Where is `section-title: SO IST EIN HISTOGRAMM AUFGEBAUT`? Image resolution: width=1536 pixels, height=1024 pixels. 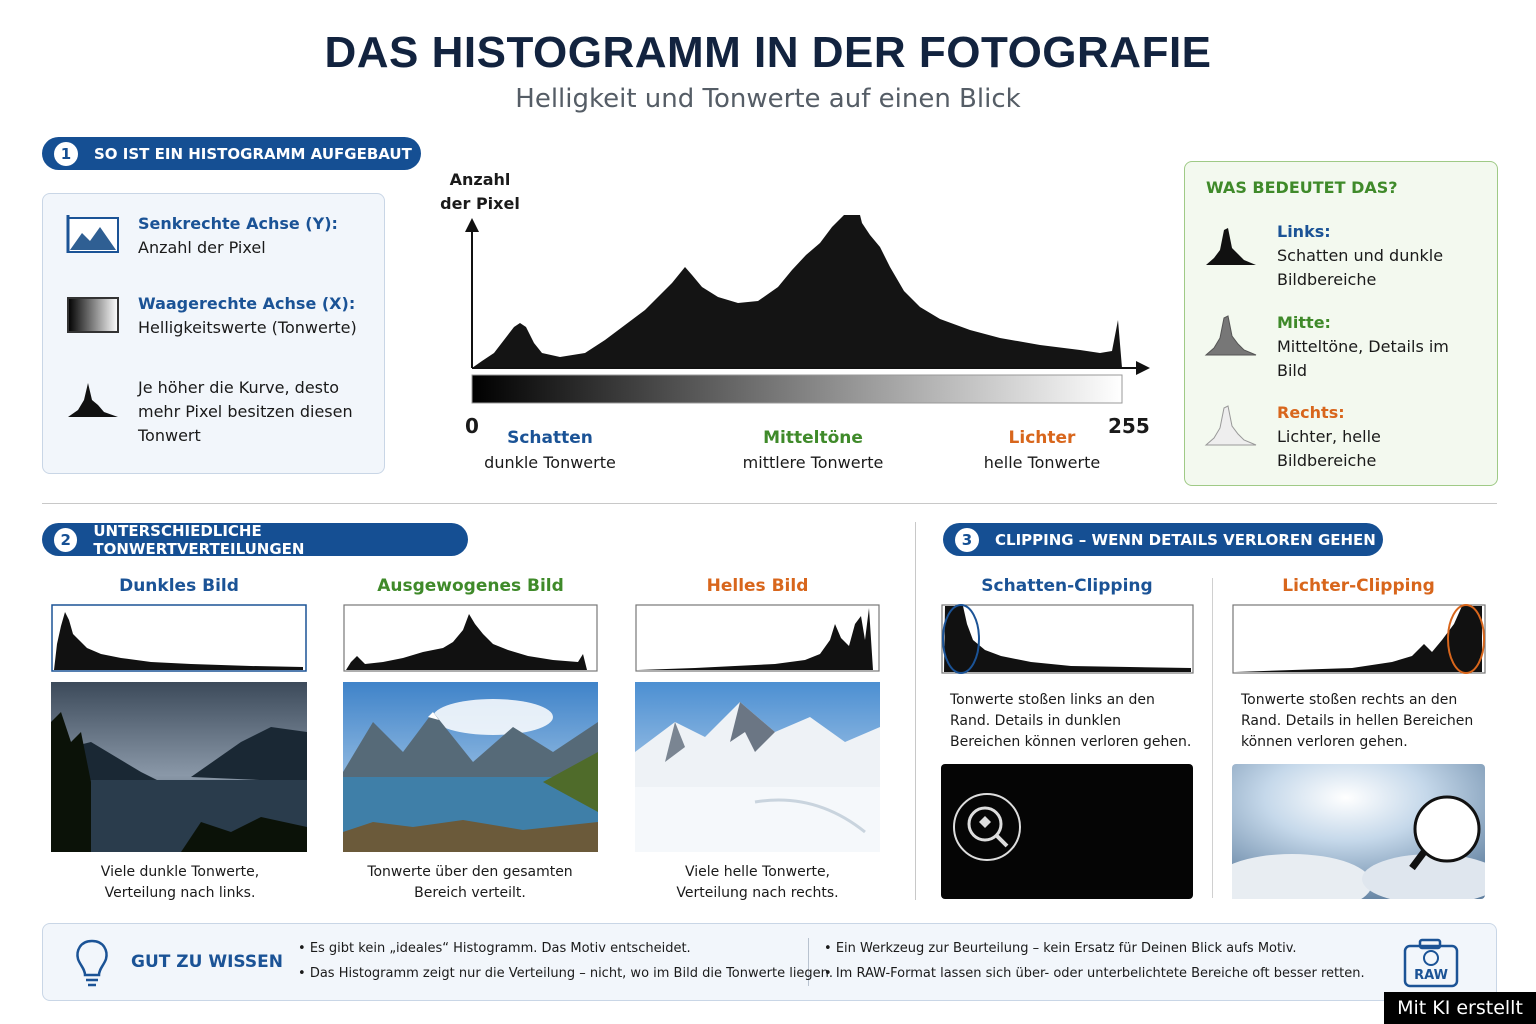
section-title: SO IST EIN HISTOGRAMM AUFGEBAUT is located at coordinates (253, 153).